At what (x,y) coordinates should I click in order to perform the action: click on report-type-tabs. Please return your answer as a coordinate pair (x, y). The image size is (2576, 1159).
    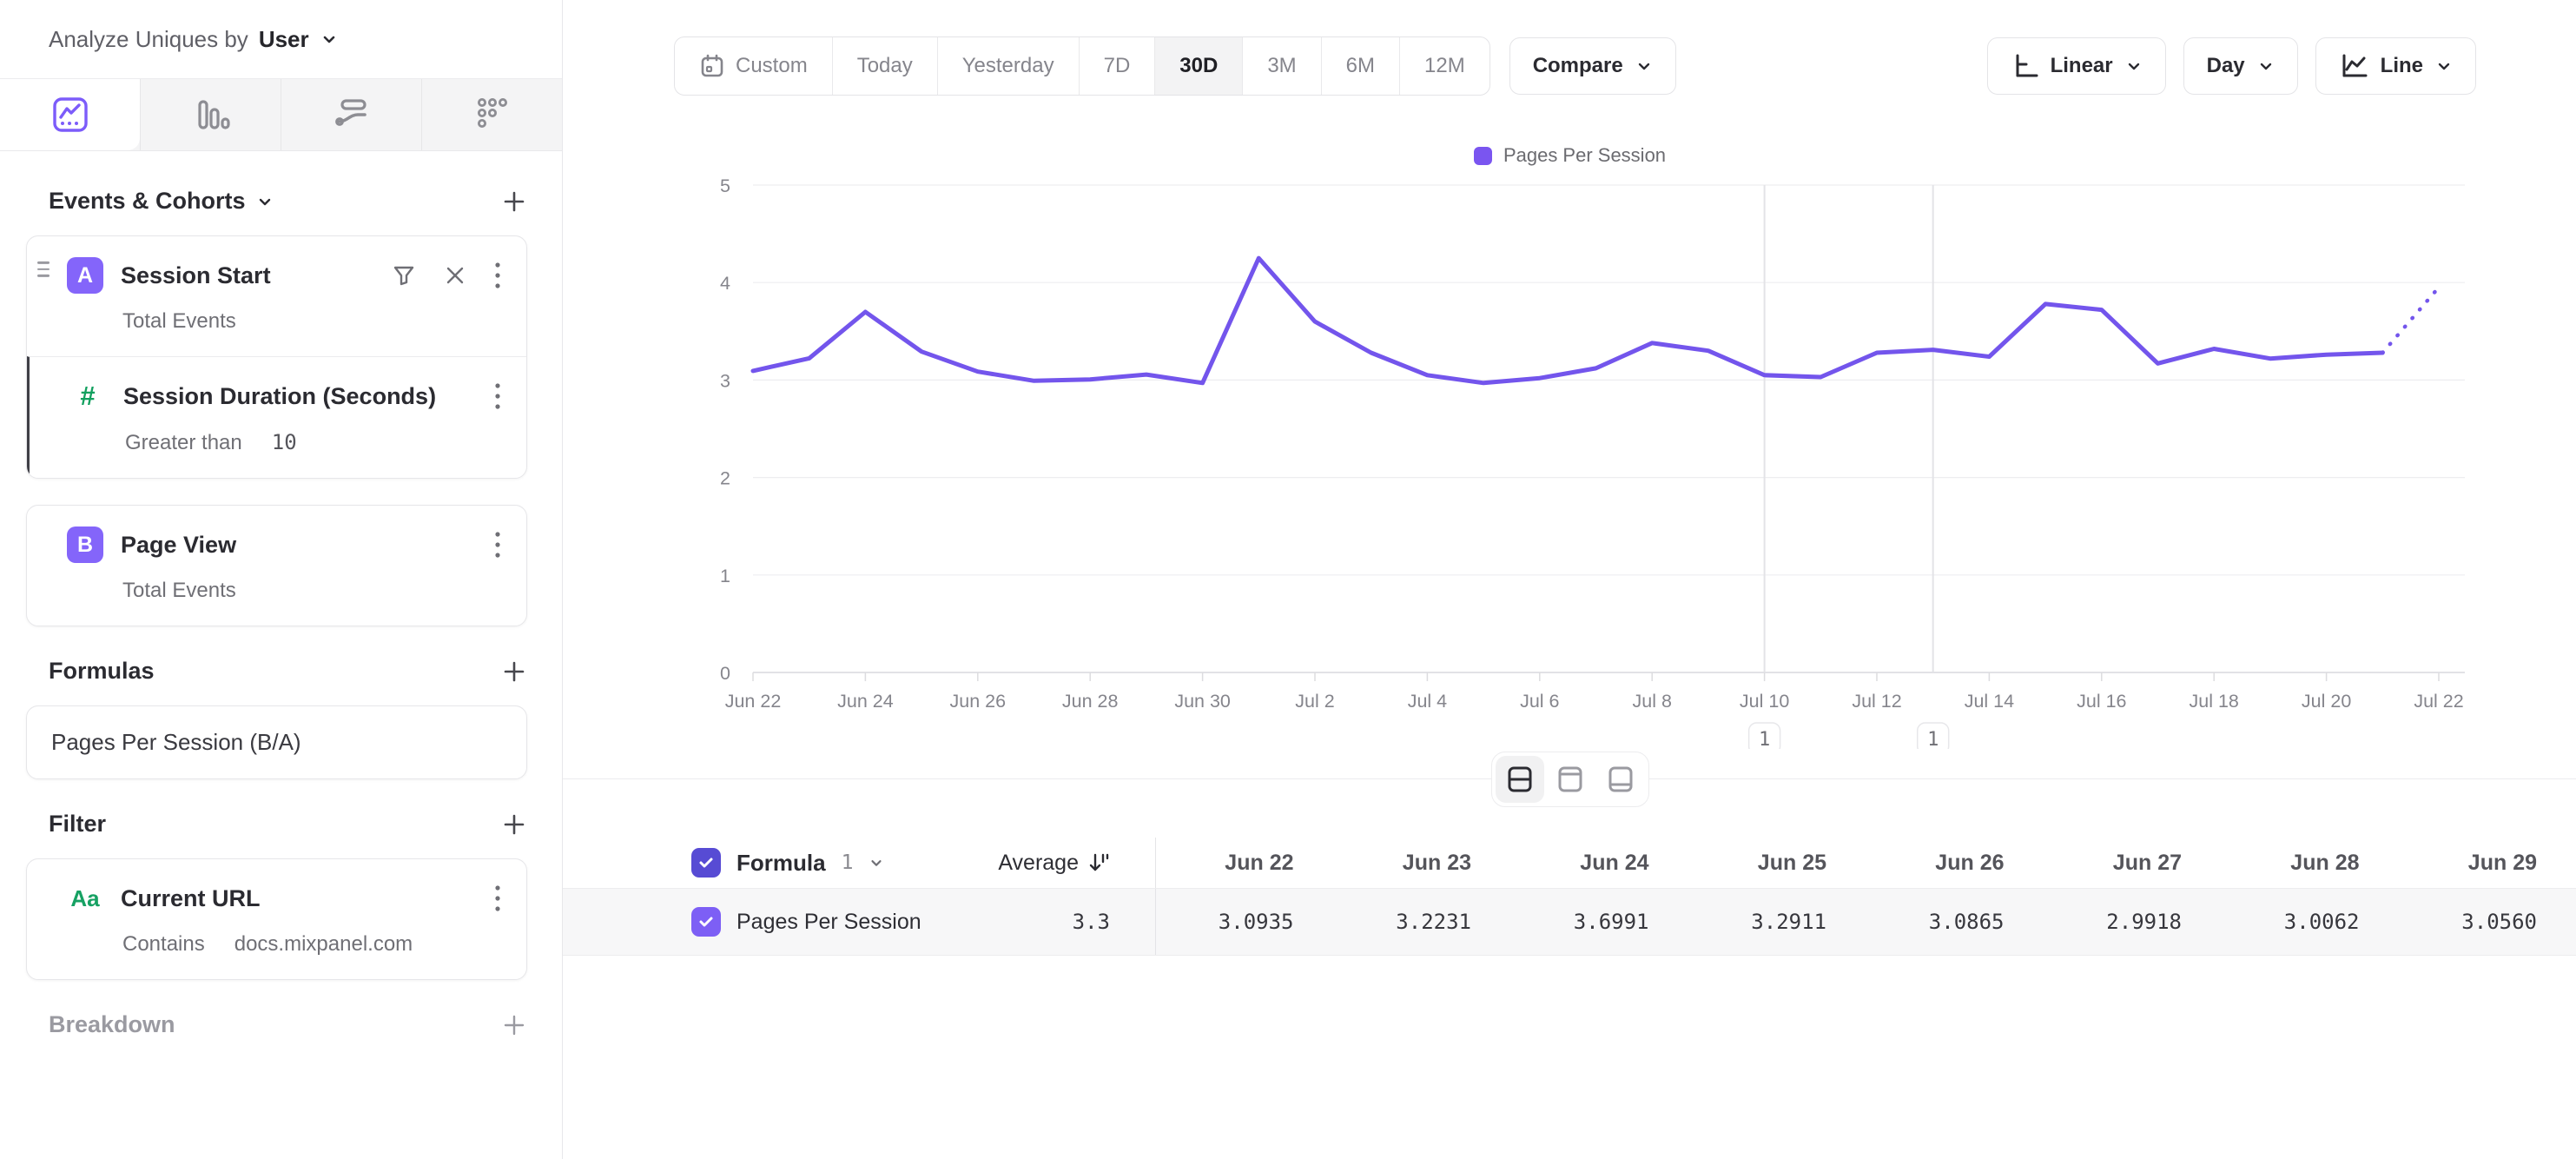
    Looking at the image, I should click on (281, 115).